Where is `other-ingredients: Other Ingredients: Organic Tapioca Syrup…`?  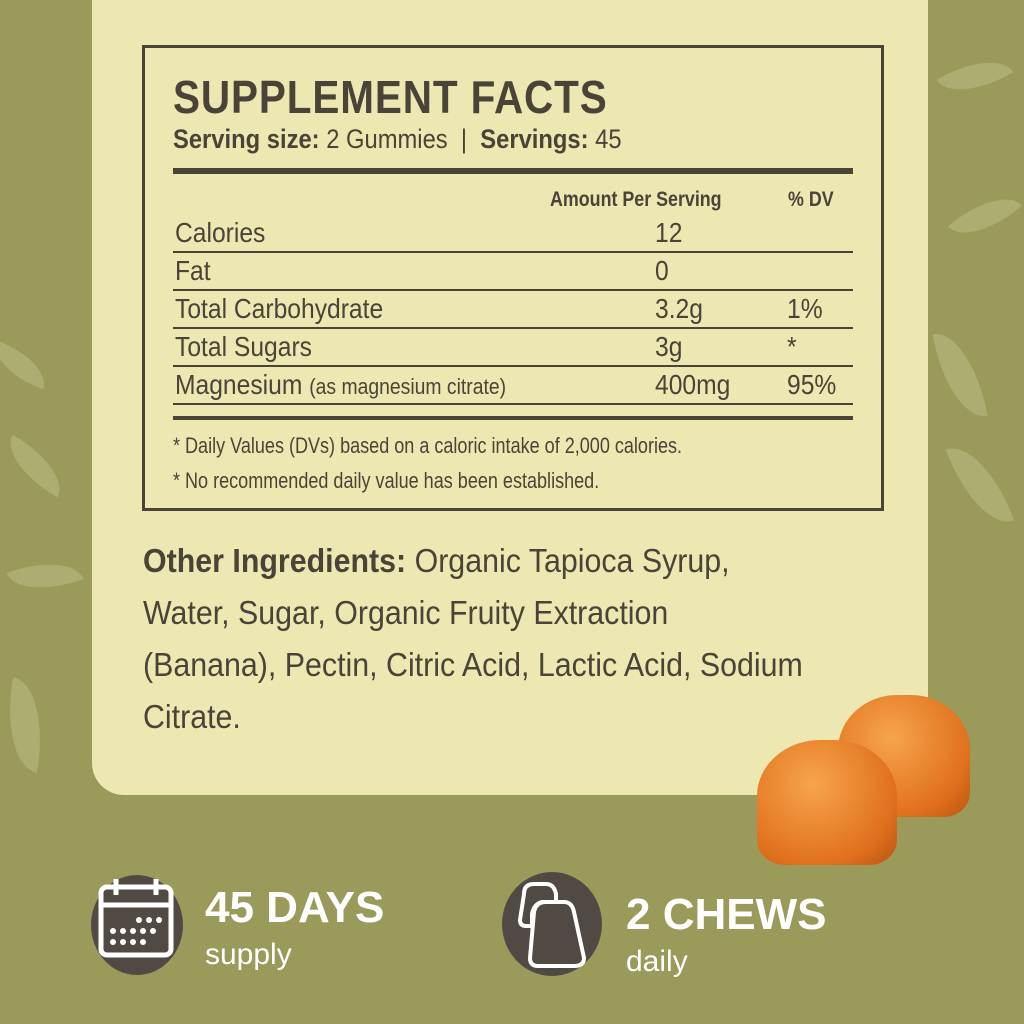 other-ingredients: Other Ingredients: Organic Tapioca Syrup… is located at coordinates (474, 639).